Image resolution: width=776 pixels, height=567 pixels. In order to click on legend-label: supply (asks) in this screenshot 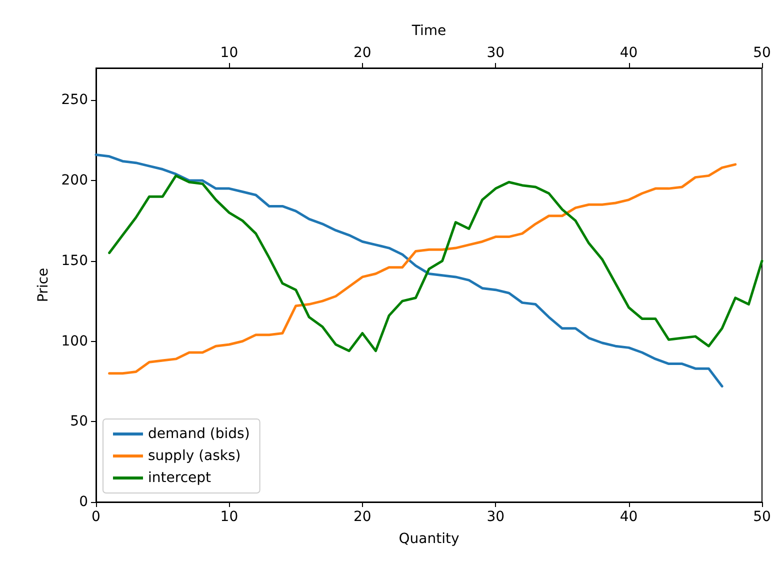, I will do `click(194, 456)`.